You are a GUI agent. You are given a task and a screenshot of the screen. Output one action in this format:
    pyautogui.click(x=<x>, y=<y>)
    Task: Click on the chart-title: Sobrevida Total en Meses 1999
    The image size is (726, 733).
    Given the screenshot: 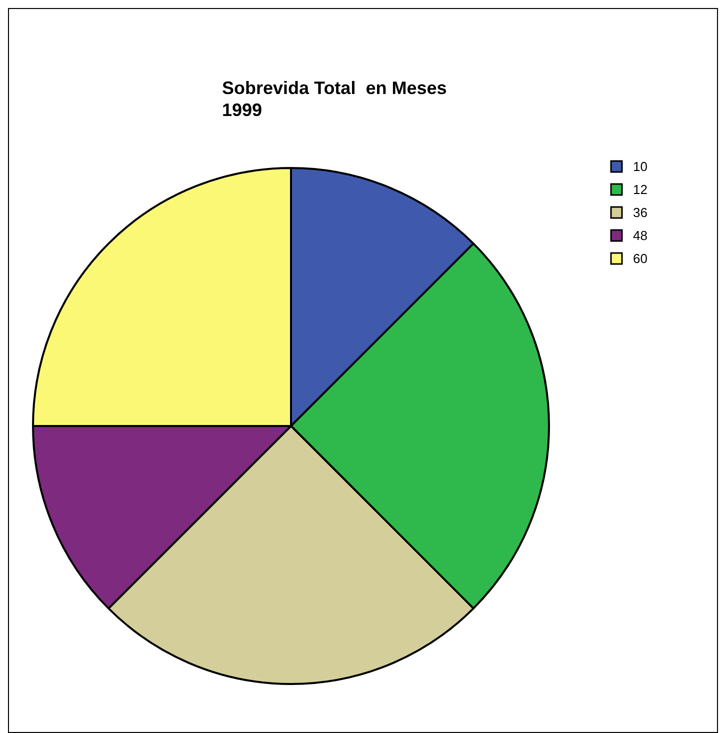 What is the action you would take?
    pyautogui.click(x=334, y=99)
    